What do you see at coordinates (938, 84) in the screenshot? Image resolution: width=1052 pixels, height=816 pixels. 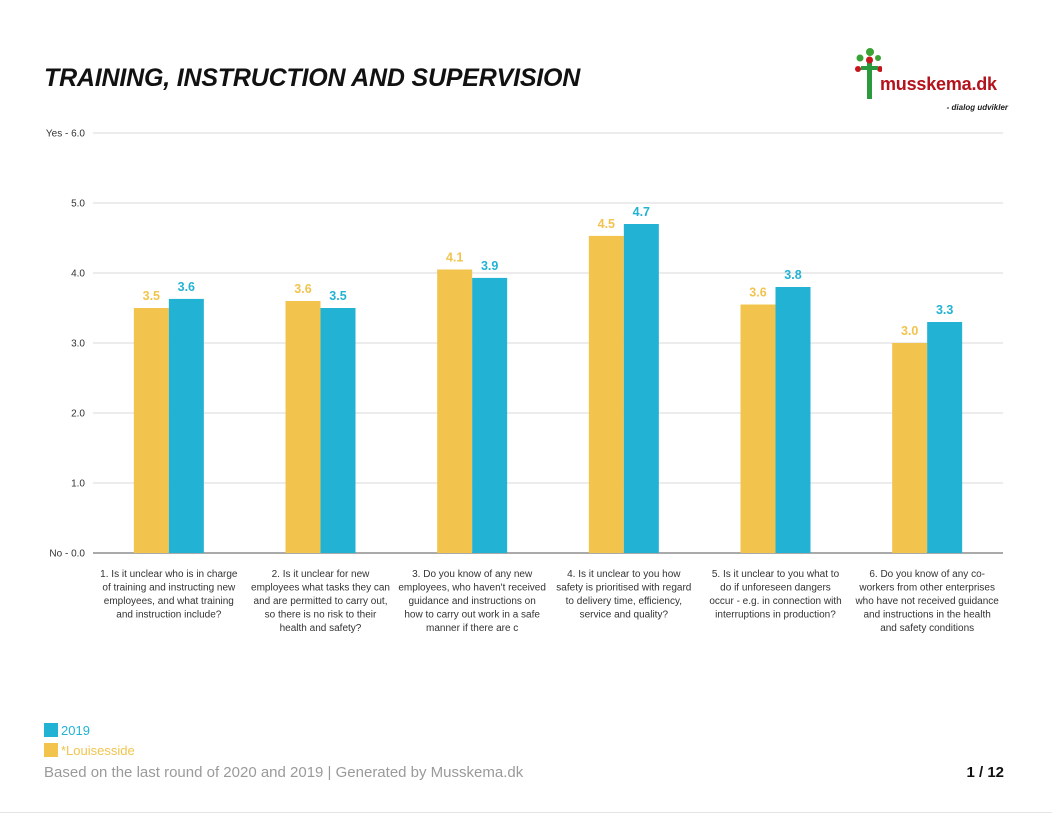 I see `logo-wordmark: musskema.dk` at bounding box center [938, 84].